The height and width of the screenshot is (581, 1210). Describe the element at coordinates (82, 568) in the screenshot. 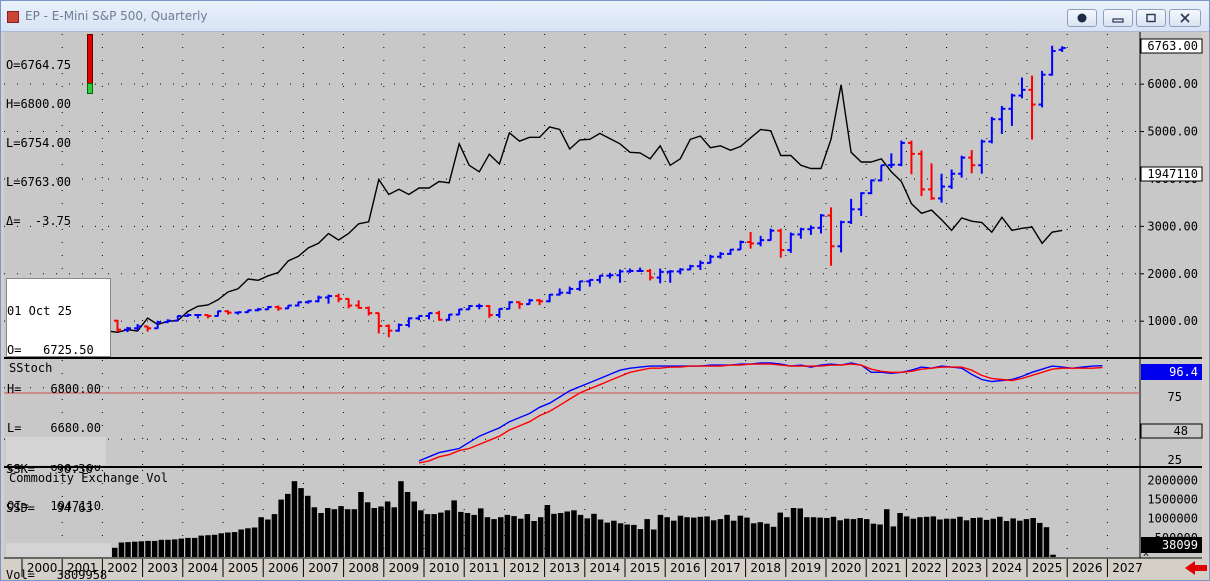

I see `year-label: 2001` at that location.